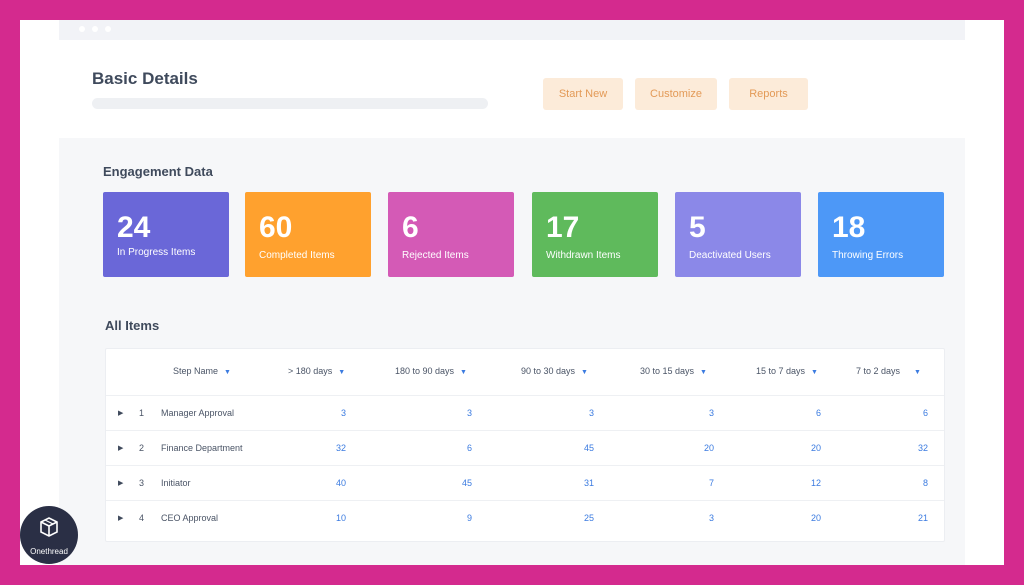 The height and width of the screenshot is (585, 1024). What do you see at coordinates (868, 255) in the screenshot?
I see `stat-label: Throwing Errors` at bounding box center [868, 255].